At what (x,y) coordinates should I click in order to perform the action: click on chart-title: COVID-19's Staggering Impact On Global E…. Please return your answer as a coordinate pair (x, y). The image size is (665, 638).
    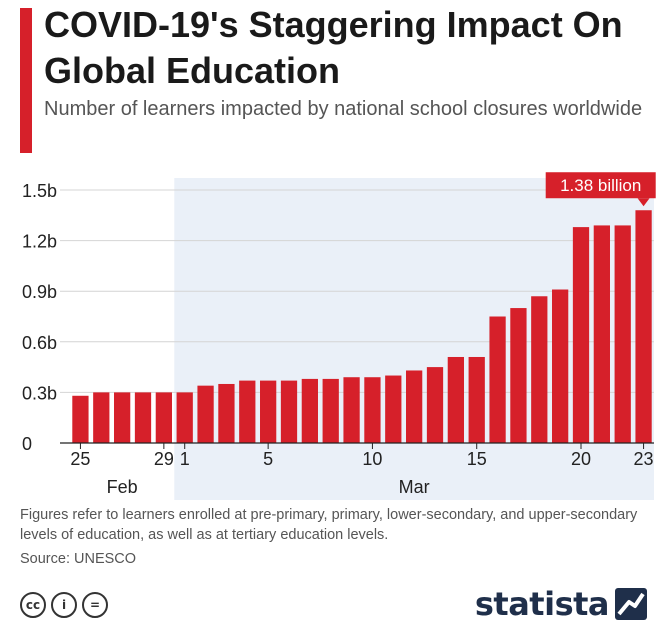
    Looking at the image, I should click on (333, 47).